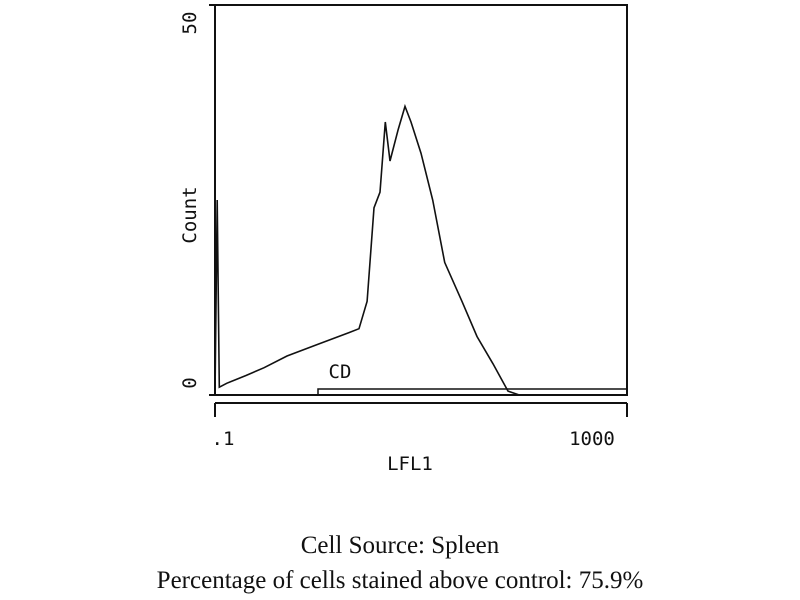  Describe the element at coordinates (472, 392) in the screenshot. I see `gate-bar` at that location.